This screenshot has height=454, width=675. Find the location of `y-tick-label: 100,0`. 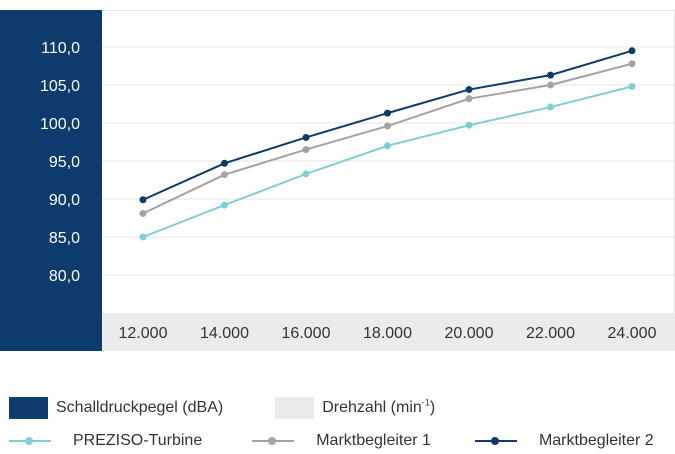

y-tick-label: 100,0 is located at coordinates (60, 124).